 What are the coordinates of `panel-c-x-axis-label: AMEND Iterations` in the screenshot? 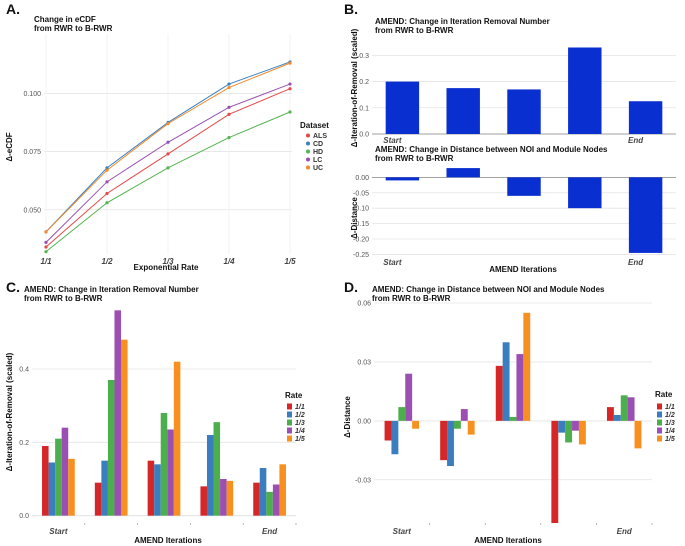 It's located at (168, 540).